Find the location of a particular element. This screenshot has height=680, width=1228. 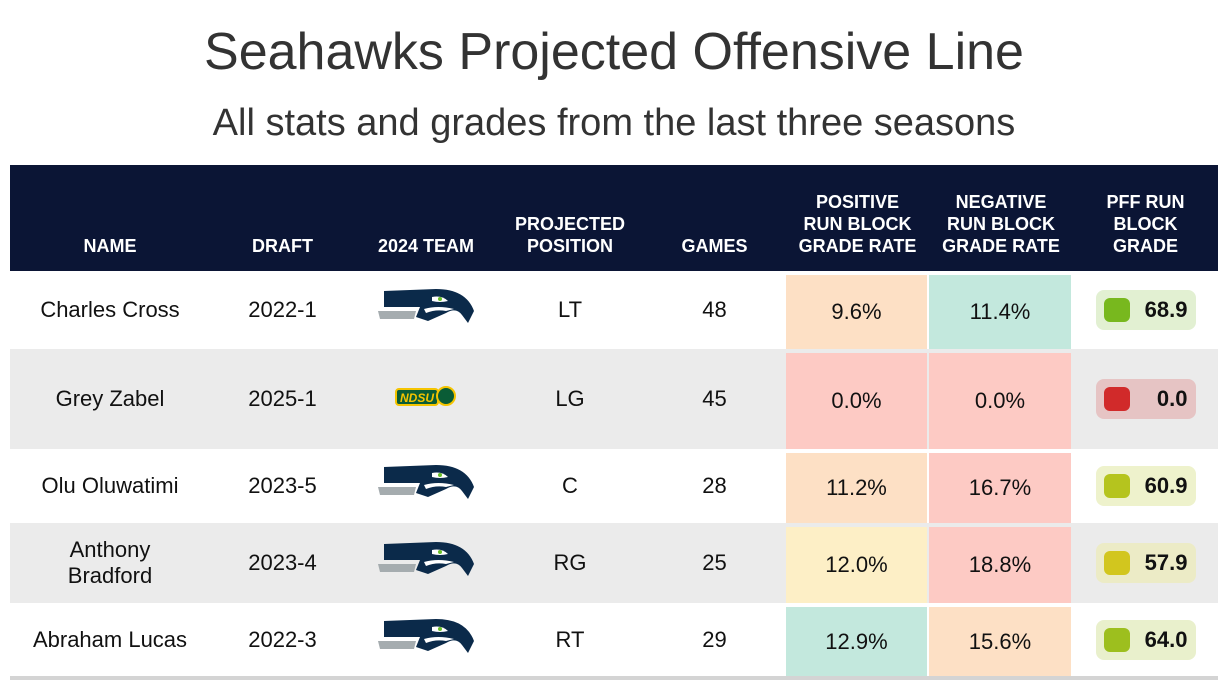

positive-rate-cell: 11.2% is located at coordinates (857, 486).